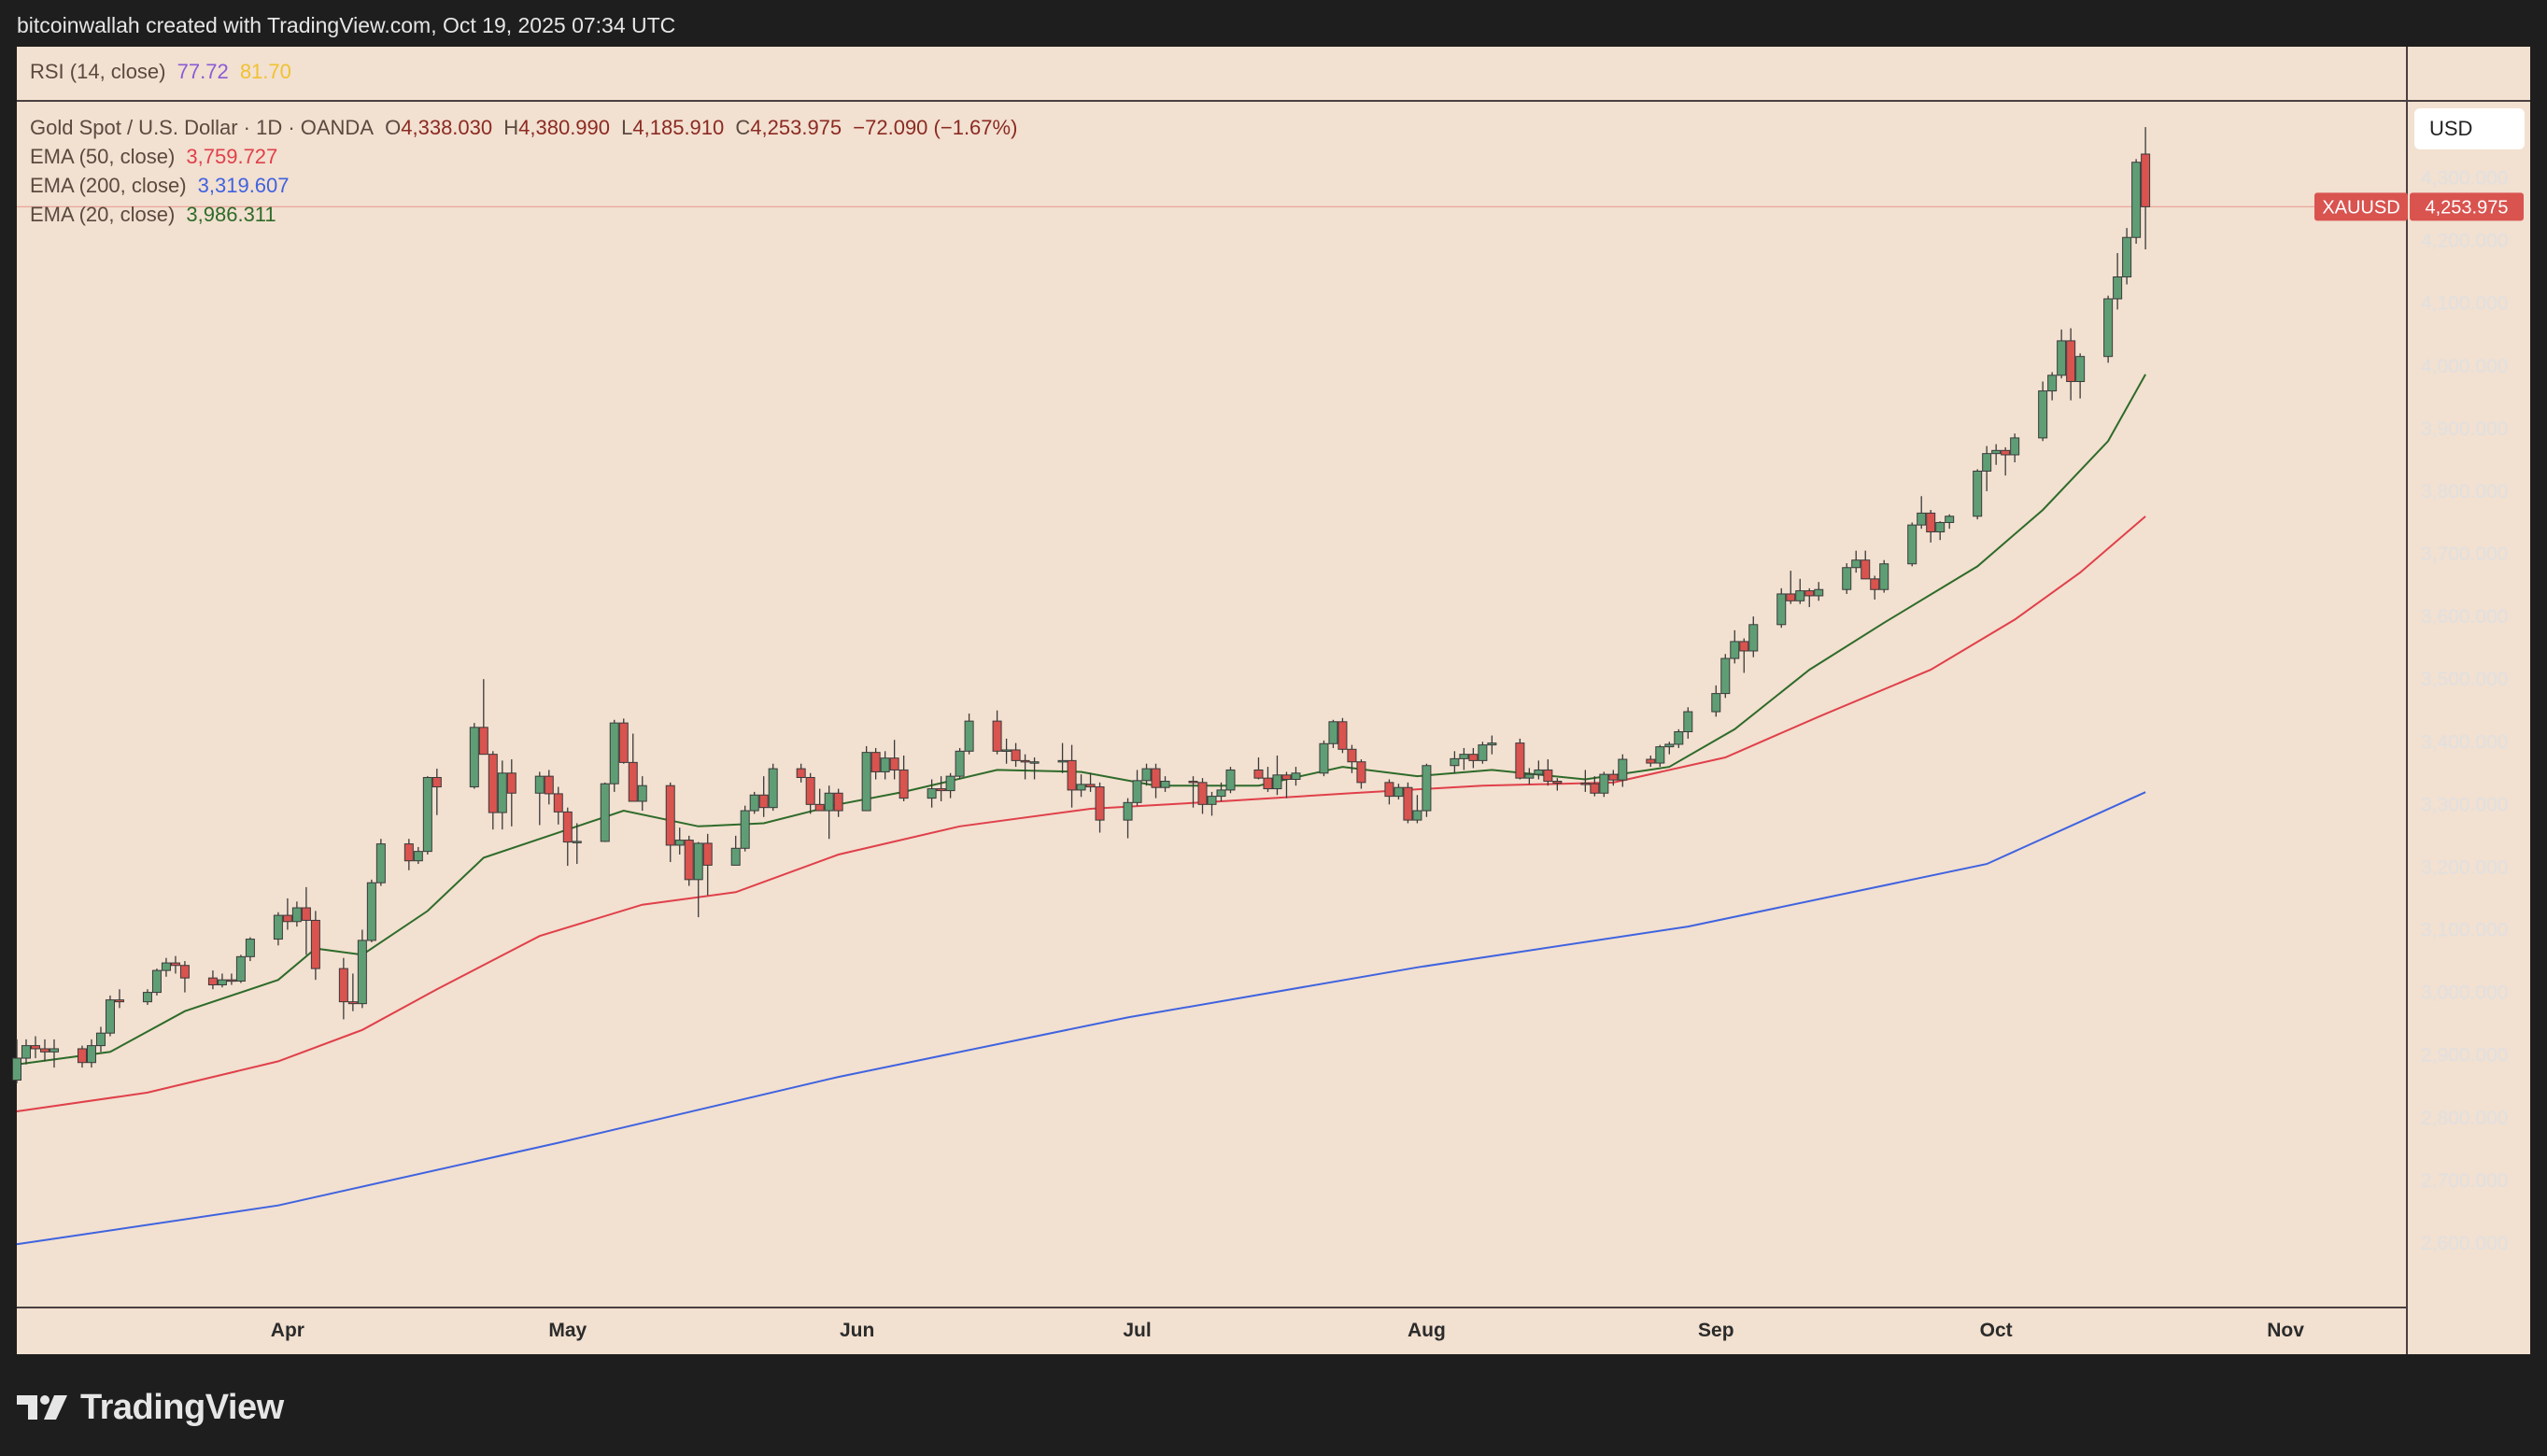 This screenshot has width=2547, height=1456. Describe the element at coordinates (1288, 1330) in the screenshot. I see `time-axis: Apr May Jun Jul Aug Sep Oct Nov` at that location.